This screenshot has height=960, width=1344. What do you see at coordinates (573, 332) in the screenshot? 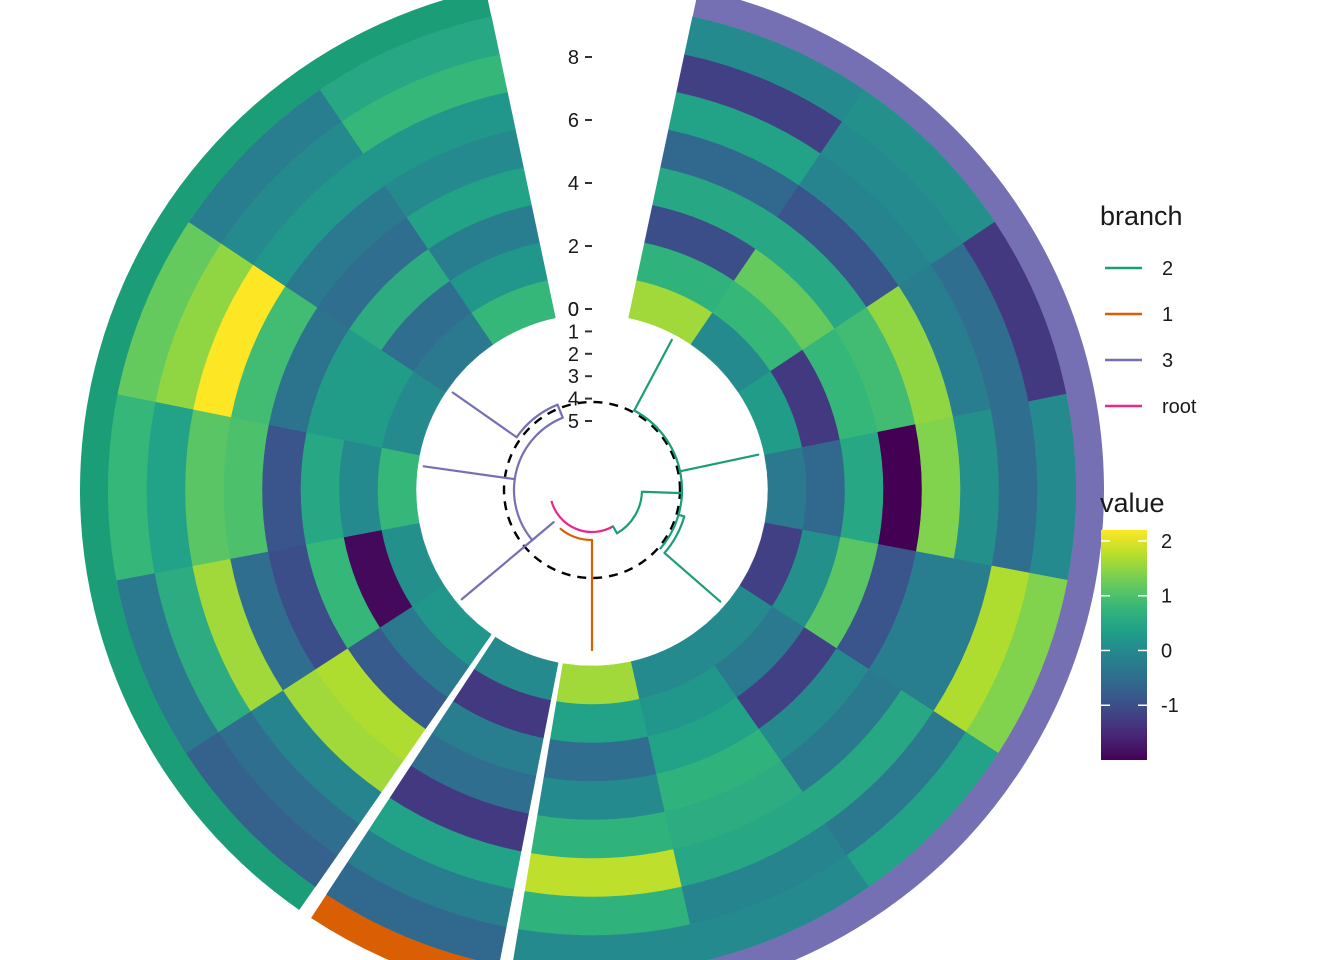
I see `inner-axis-label: 1` at bounding box center [573, 332].